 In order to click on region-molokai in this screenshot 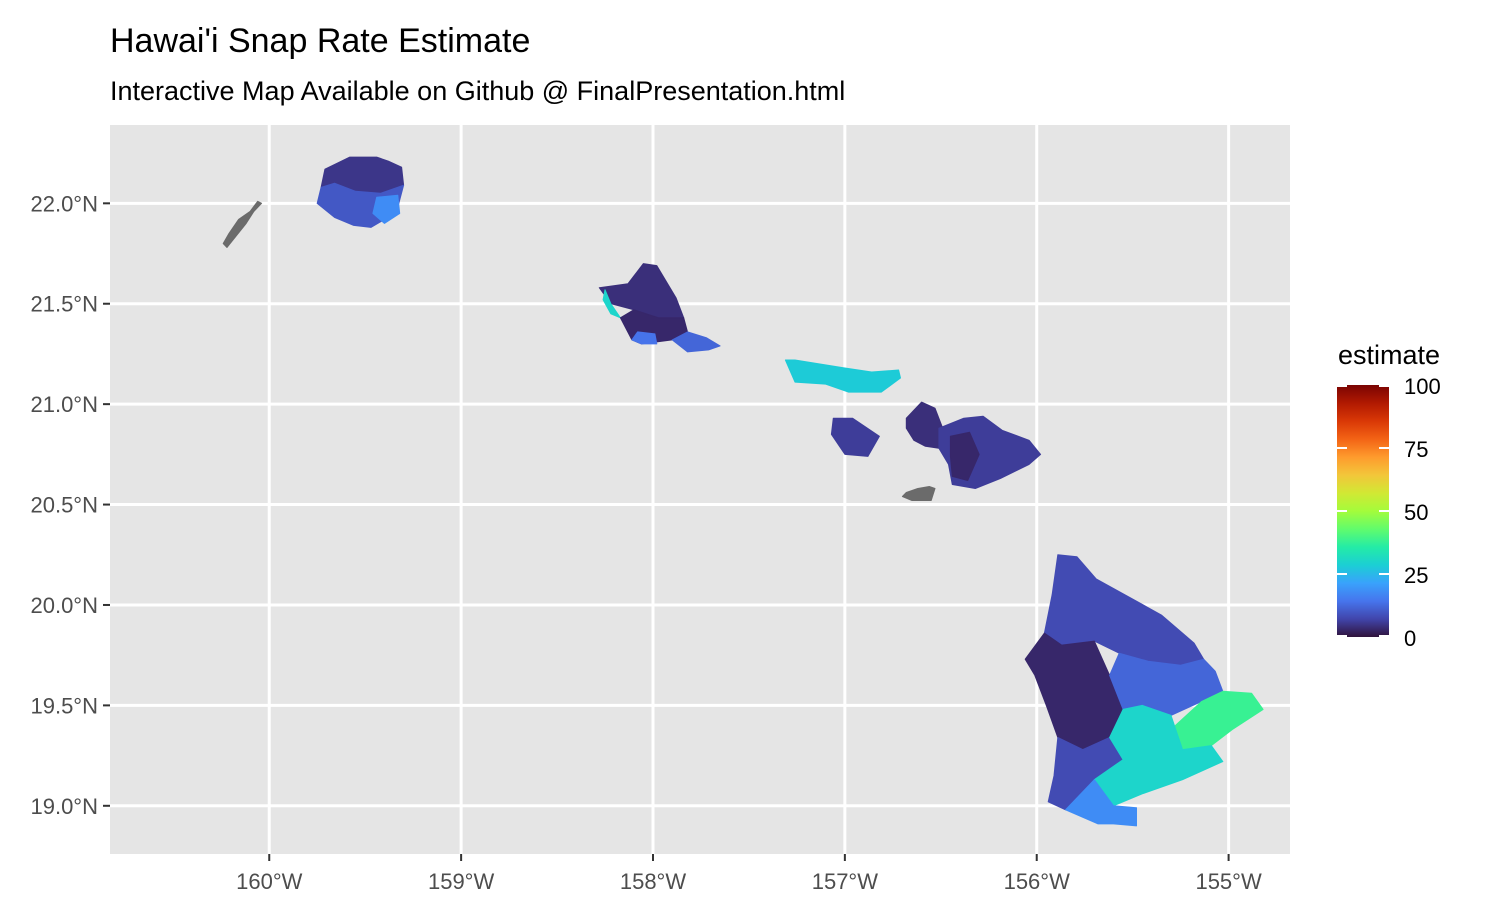, I will do `click(842, 376)`.